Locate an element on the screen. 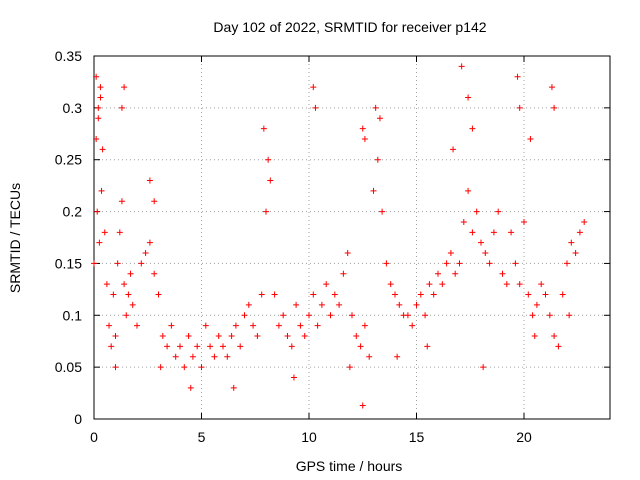 This screenshot has width=640, height=480. x-tick-label: 10 is located at coordinates (309, 437).